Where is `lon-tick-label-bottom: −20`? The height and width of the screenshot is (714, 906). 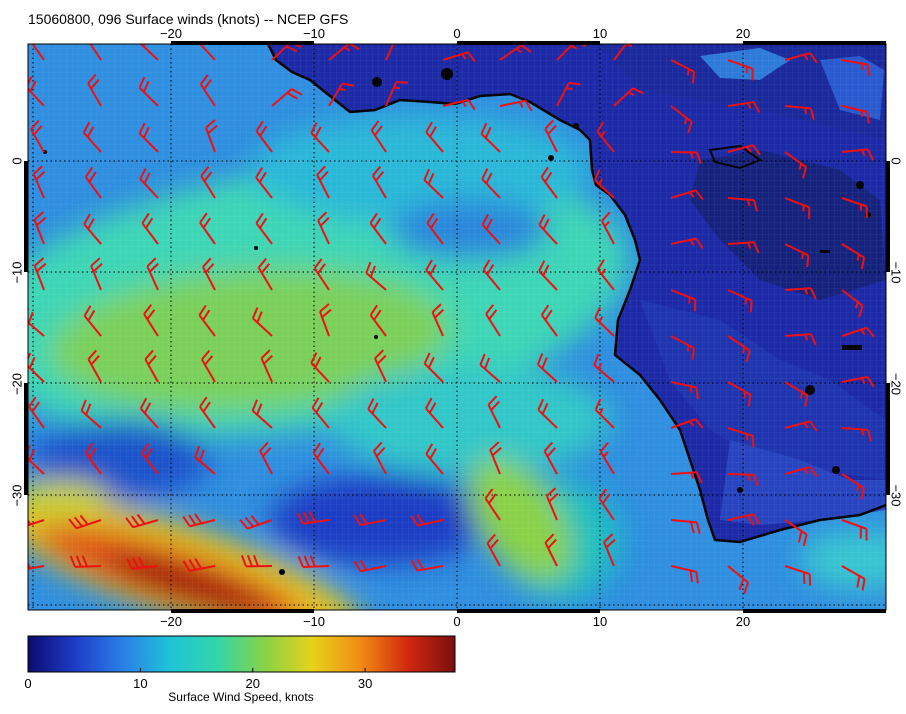
lon-tick-label-bottom: −20 is located at coordinates (171, 621).